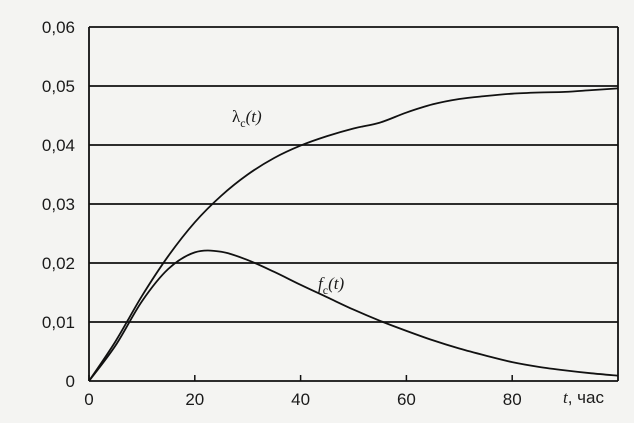 The width and height of the screenshot is (634, 423). Describe the element at coordinates (58, 27) in the screenshot. I see `y-tick-label: 0,06` at that location.